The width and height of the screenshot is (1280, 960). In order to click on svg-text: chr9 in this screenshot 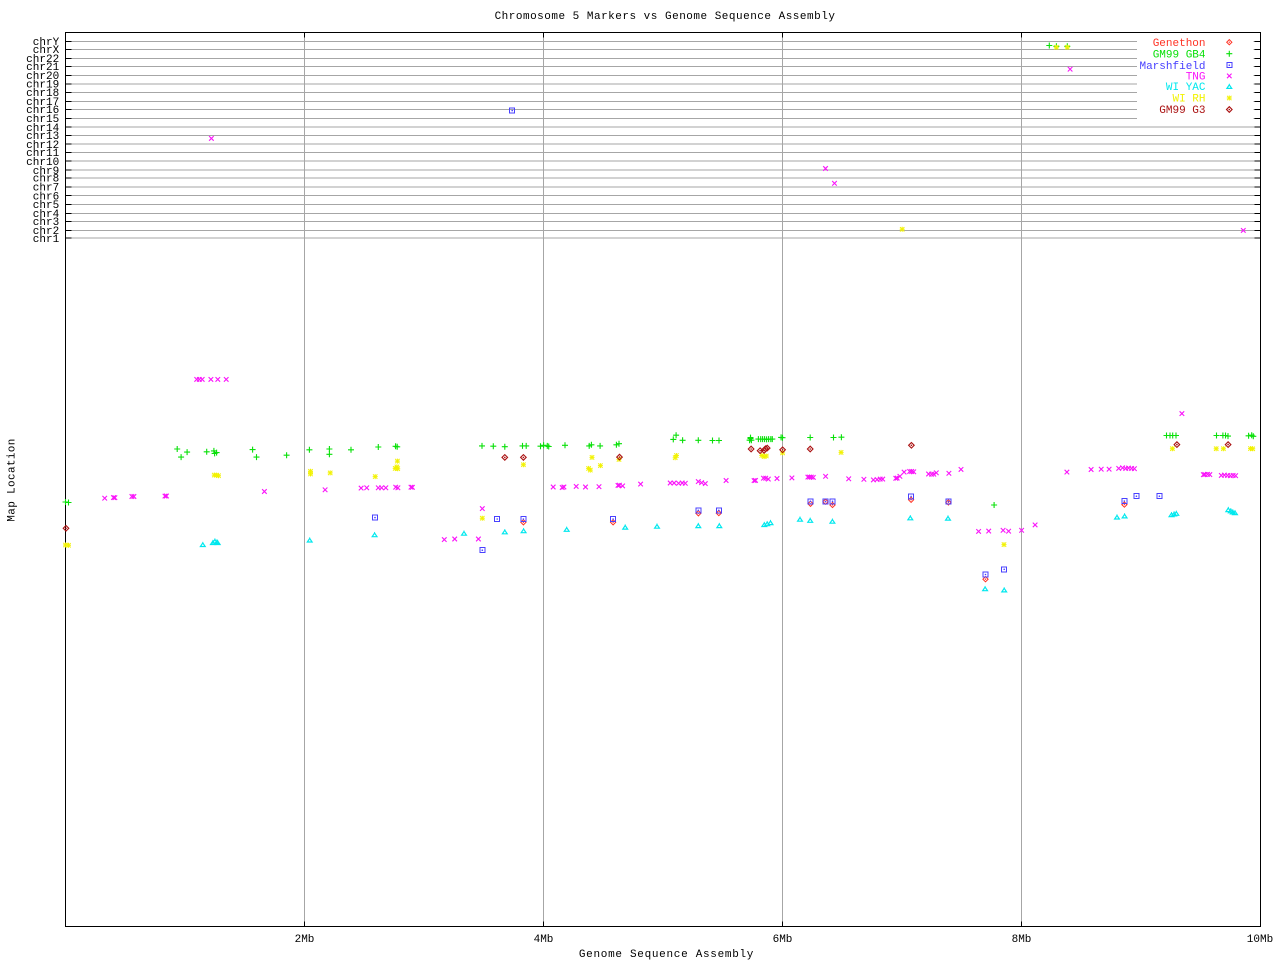, I will do `click(46, 172)`.